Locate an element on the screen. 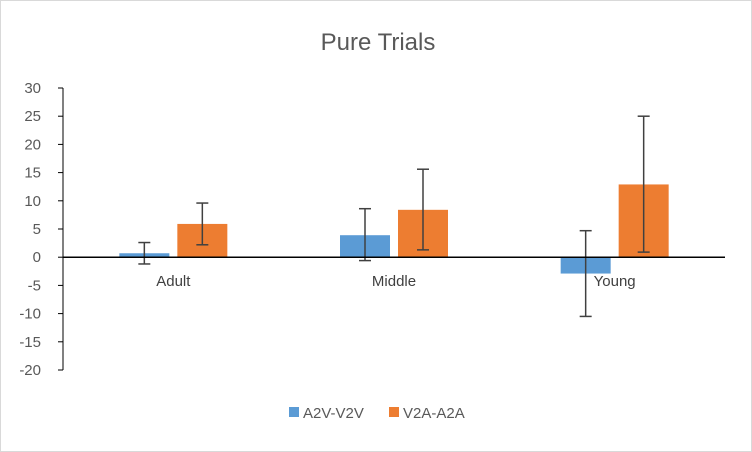 This screenshot has width=752, height=452. y-tick-label: 5 is located at coordinates (37, 229).